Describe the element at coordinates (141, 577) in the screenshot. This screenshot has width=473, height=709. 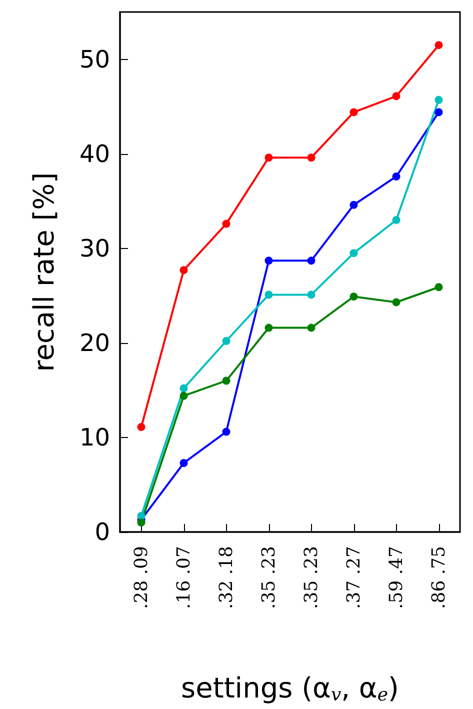
I see `x-tick-label: .28 .09` at that location.